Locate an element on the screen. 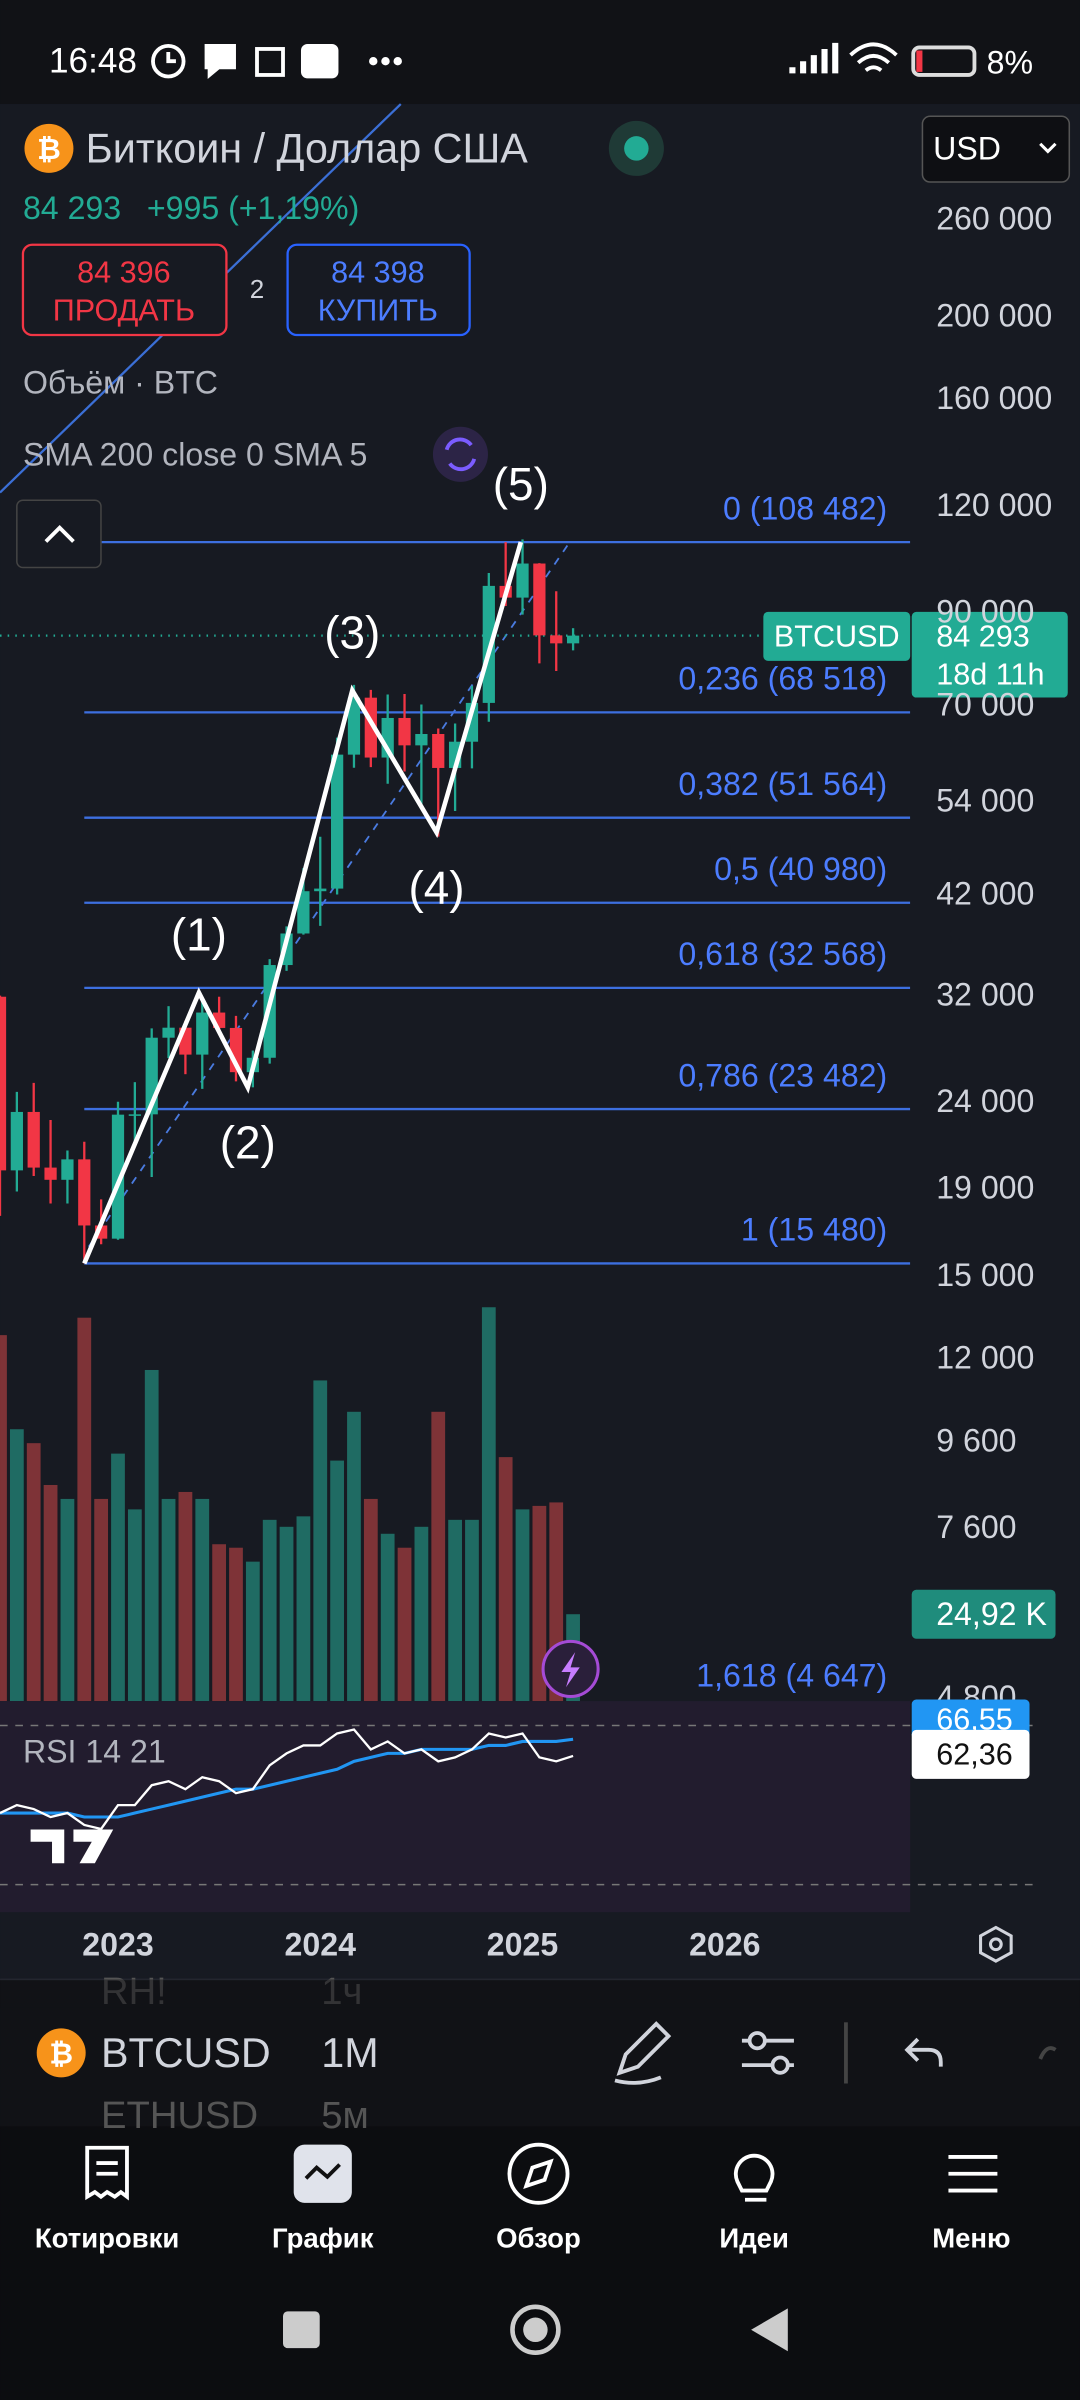 The height and width of the screenshot is (2400, 1080). ghost-interval: 5м is located at coordinates (345, 2115).